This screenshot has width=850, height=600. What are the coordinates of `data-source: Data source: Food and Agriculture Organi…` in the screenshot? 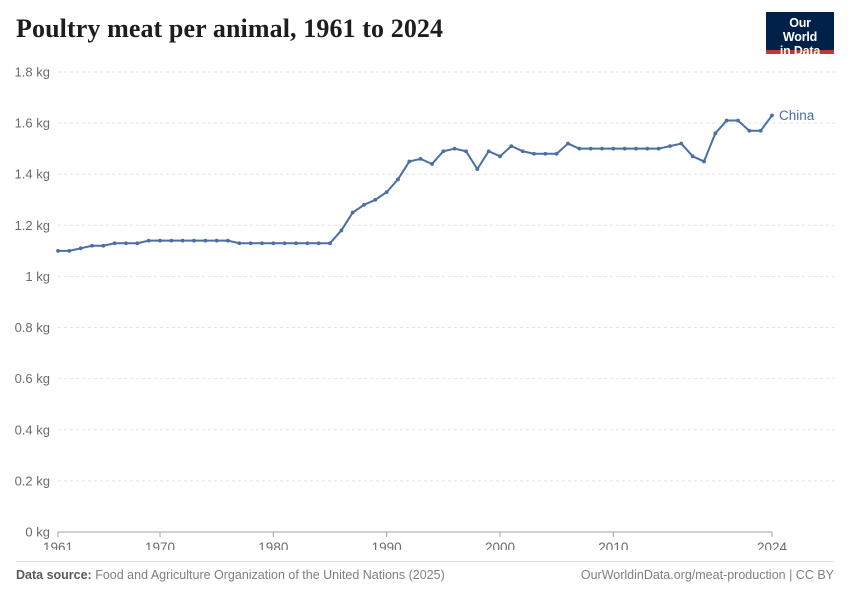 It's located at (230, 575).